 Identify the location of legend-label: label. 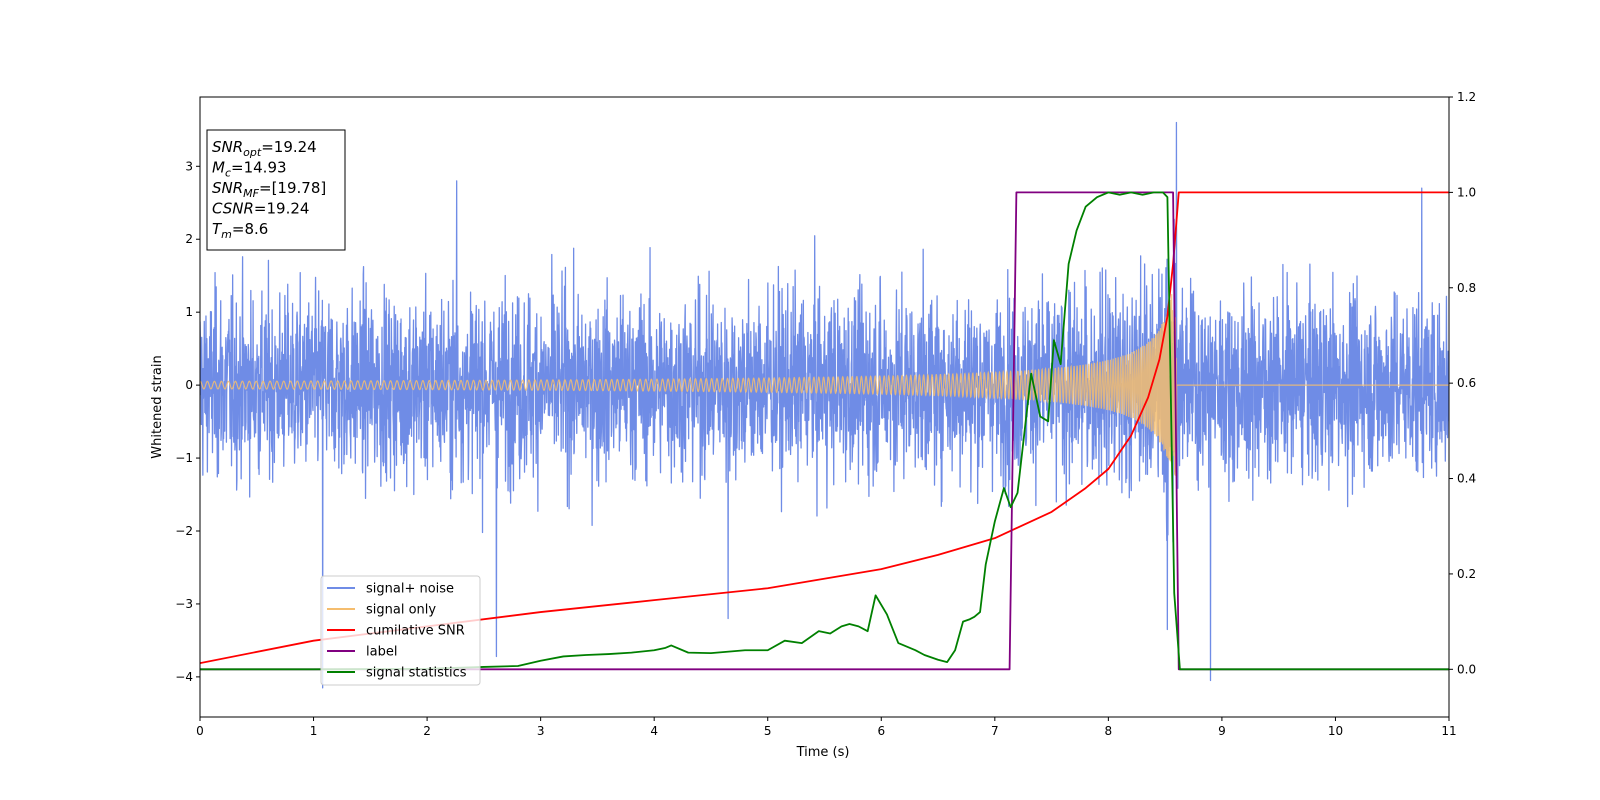
(381, 652).